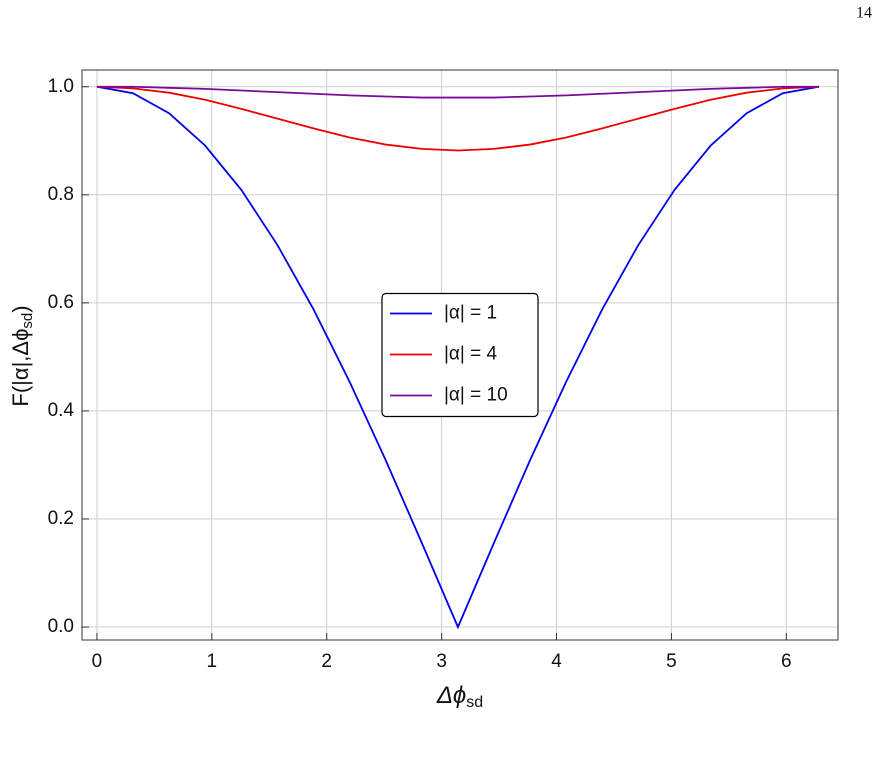  Describe the element at coordinates (61, 302) in the screenshot. I see `y-tick-label: 0.6` at that location.